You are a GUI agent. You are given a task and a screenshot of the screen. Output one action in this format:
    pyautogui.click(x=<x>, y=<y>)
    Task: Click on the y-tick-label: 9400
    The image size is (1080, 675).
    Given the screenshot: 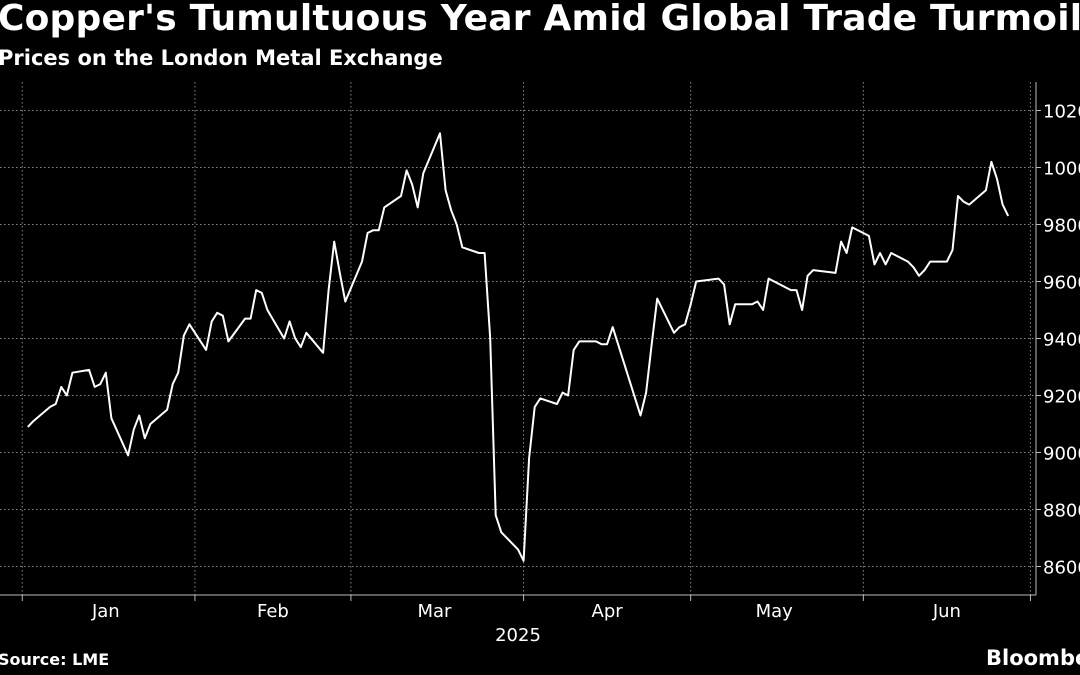 What is the action you would take?
    pyautogui.click(x=1061, y=340)
    